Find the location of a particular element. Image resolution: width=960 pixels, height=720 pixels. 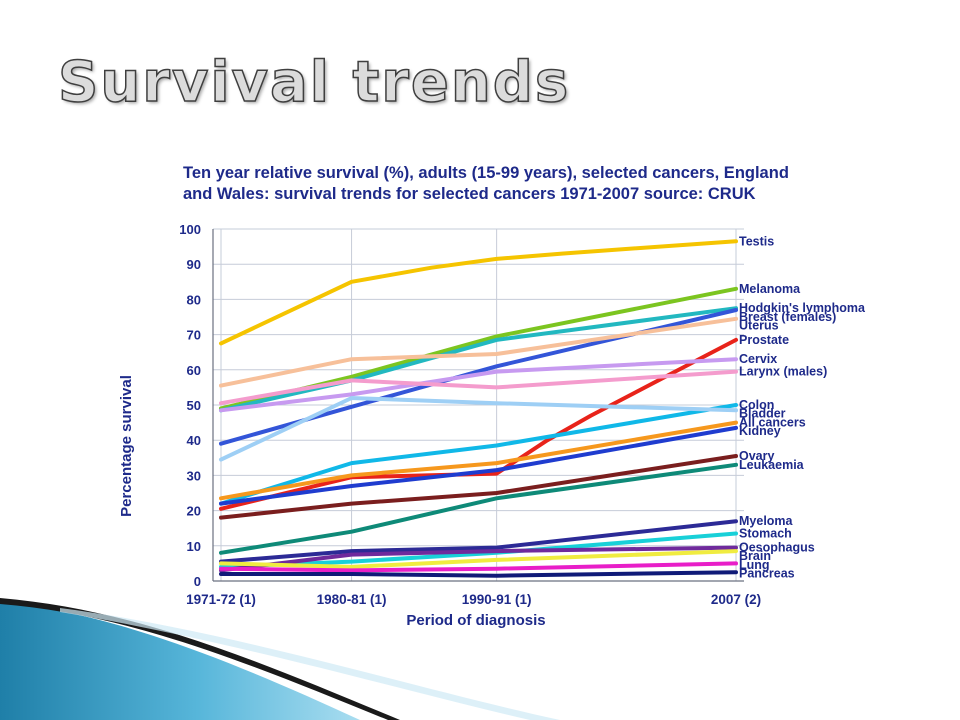

y-tick-label: 90 is located at coordinates (194, 264).